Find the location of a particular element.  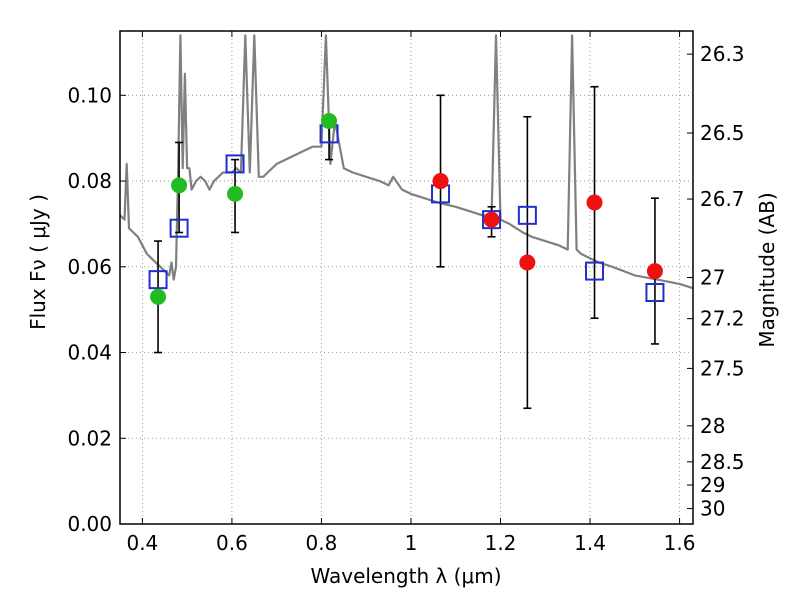

x-tick-label: 1 is located at coordinates (411, 543).